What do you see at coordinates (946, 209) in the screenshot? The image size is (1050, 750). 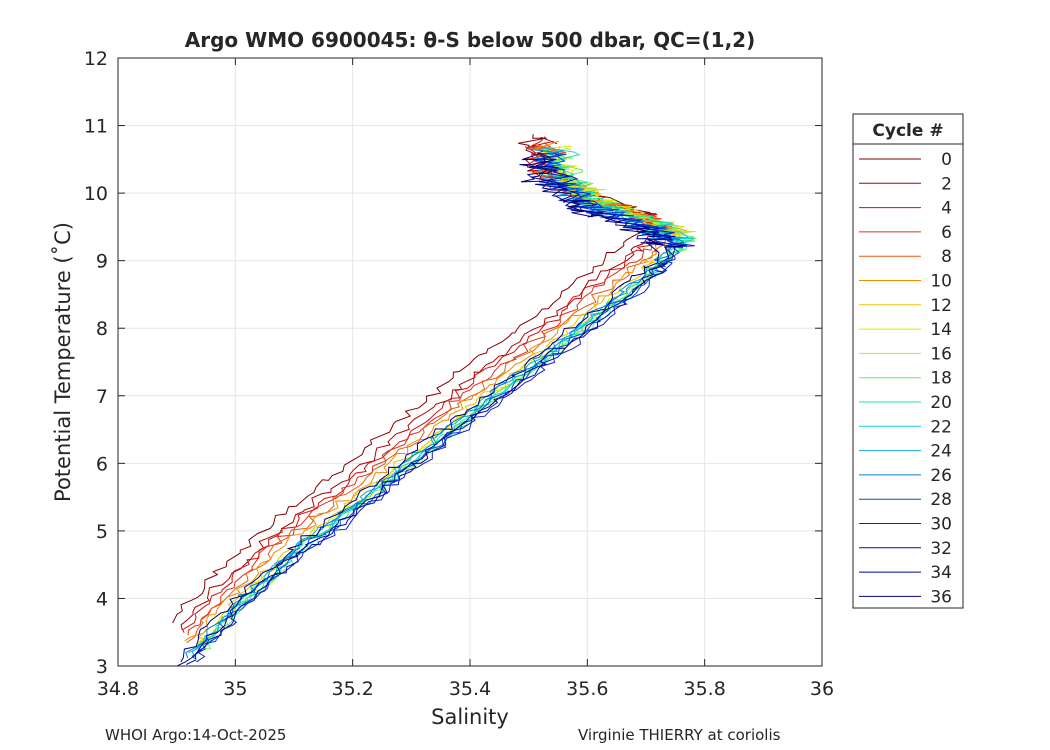 I see `legend-entry-label: 4` at bounding box center [946, 209].